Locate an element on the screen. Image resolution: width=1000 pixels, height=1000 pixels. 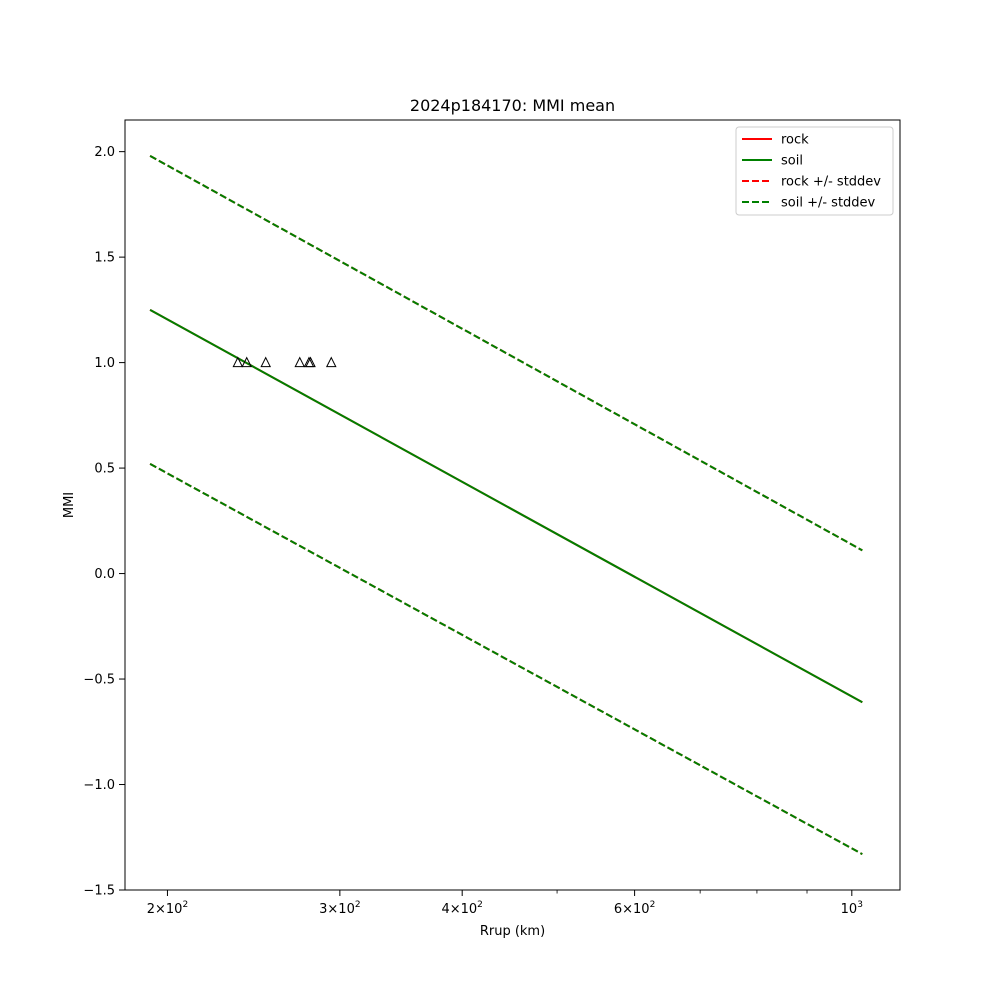
y-tick-label: −1.5 is located at coordinates (99, 891).